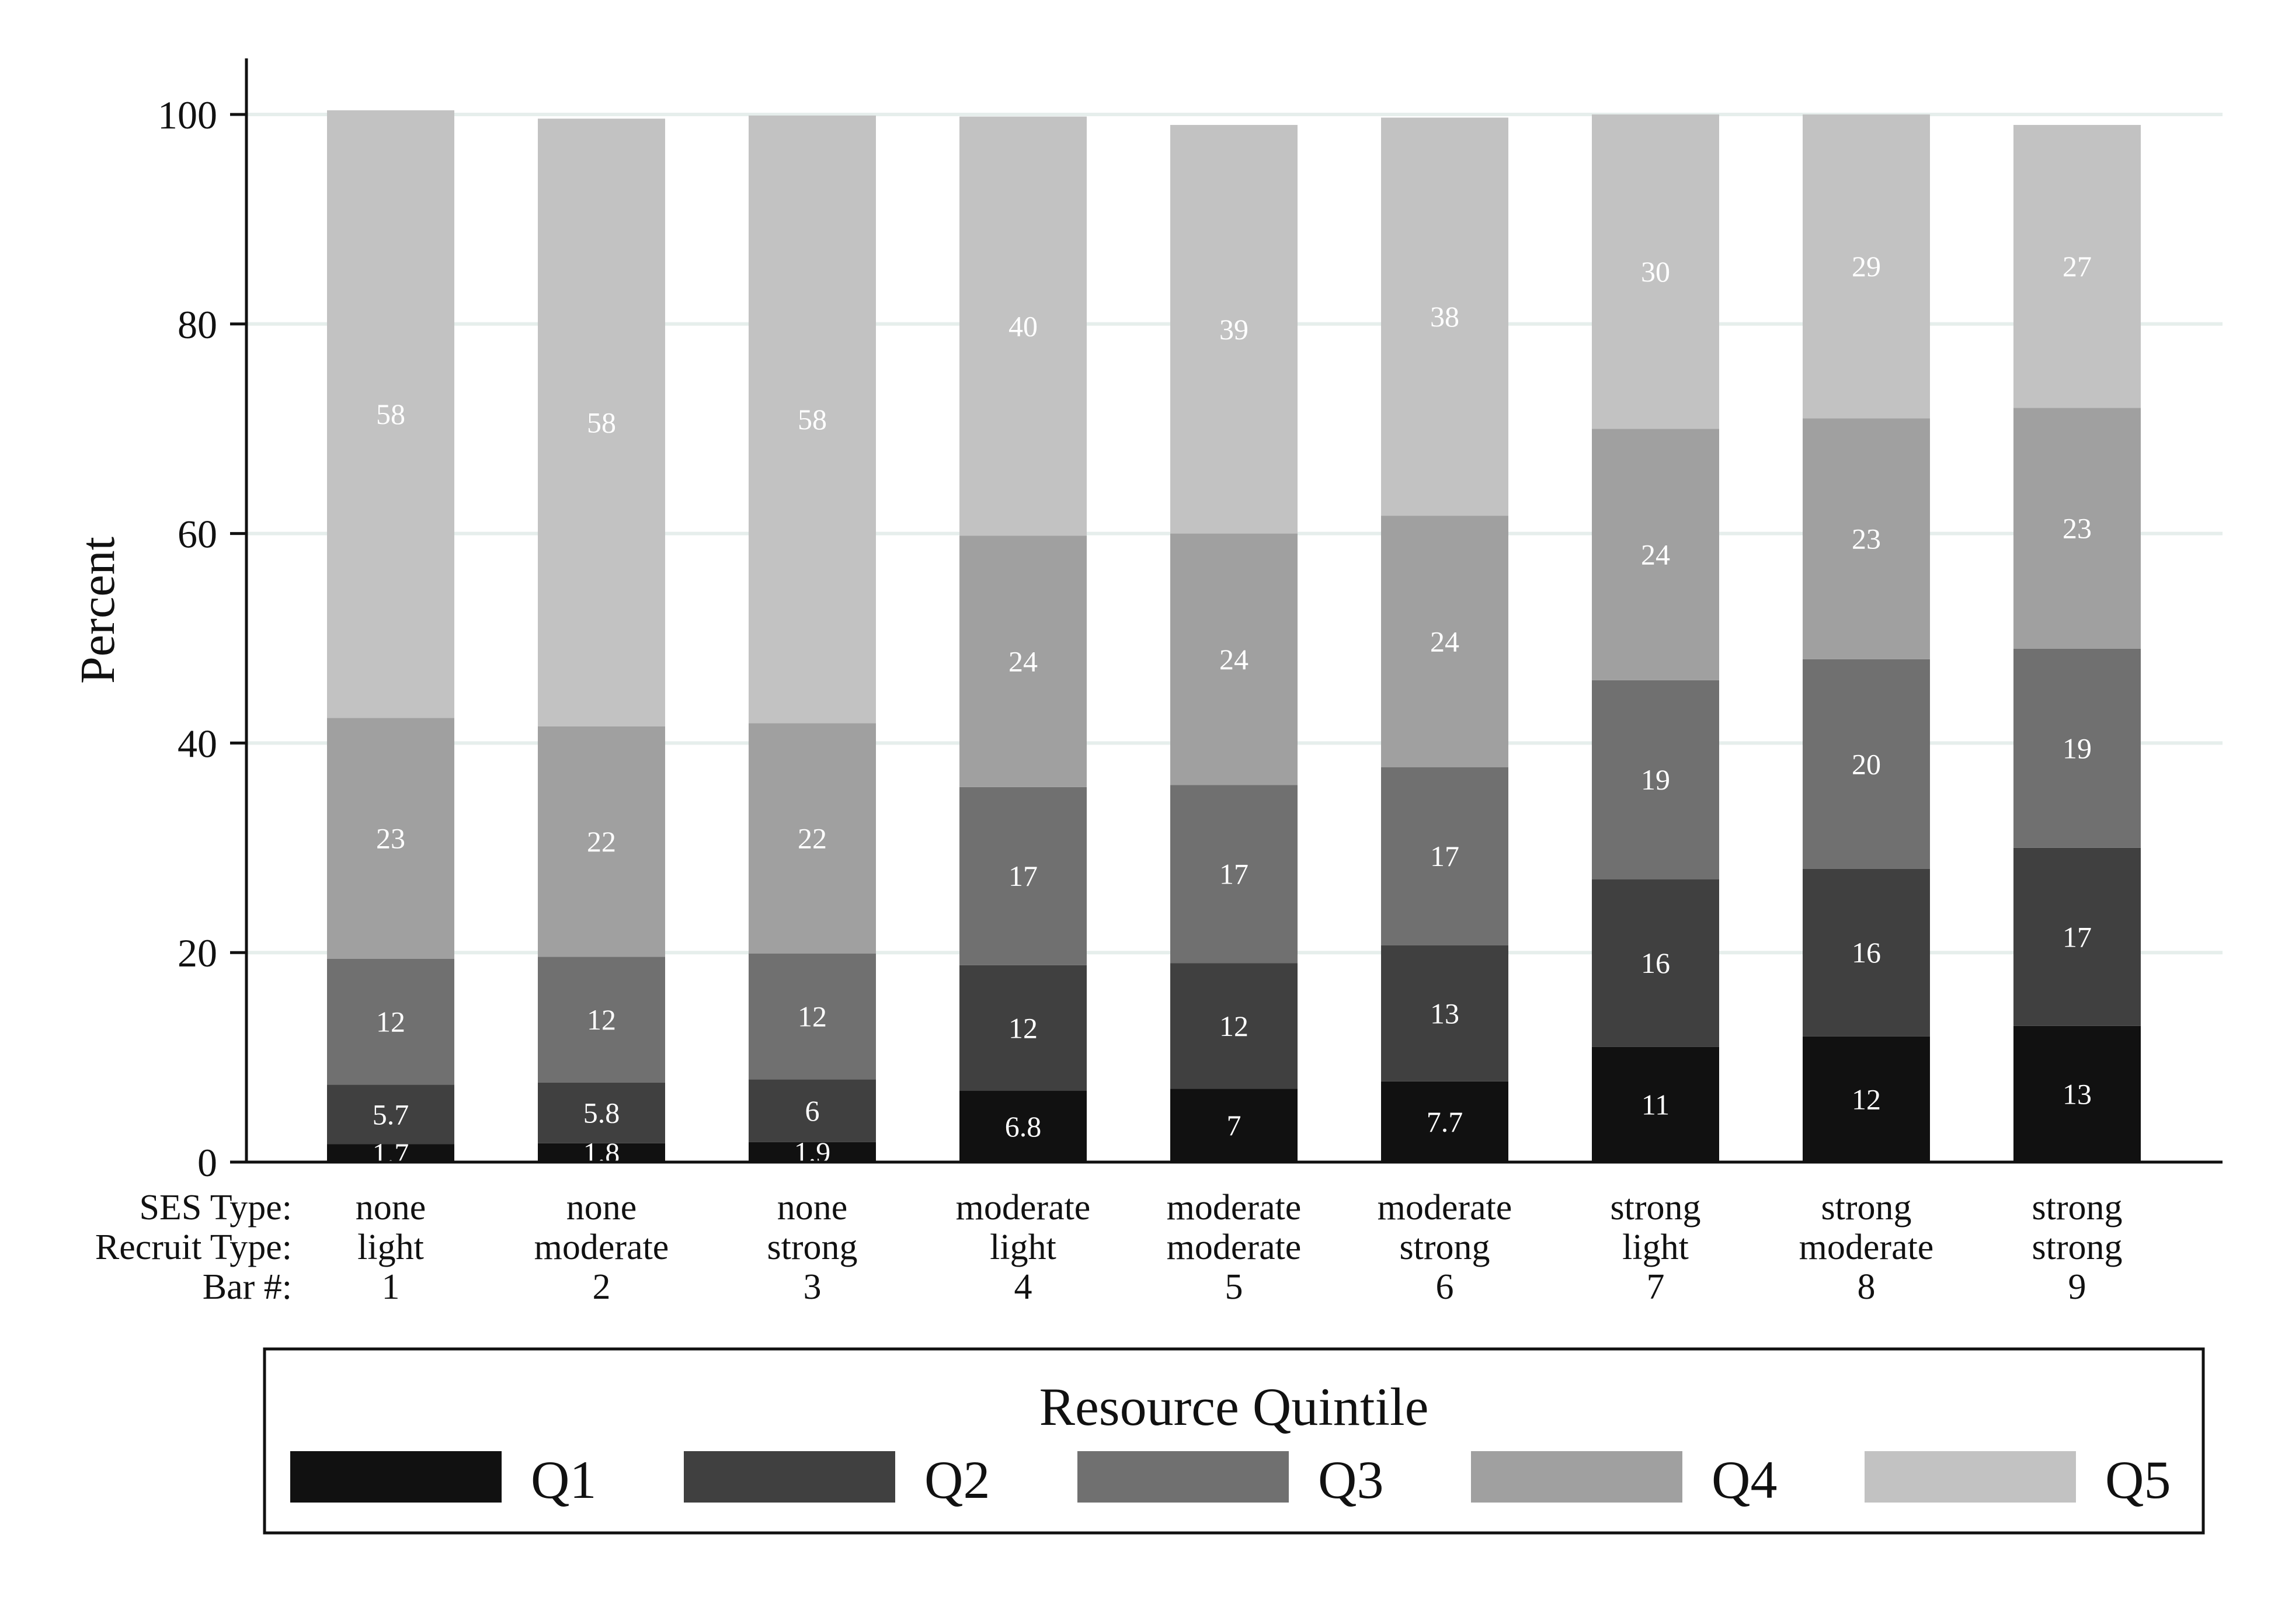 This screenshot has width=2278, height=1624. Describe the element at coordinates (601, 1112) in the screenshot. I see `bar-2-q2` at that location.